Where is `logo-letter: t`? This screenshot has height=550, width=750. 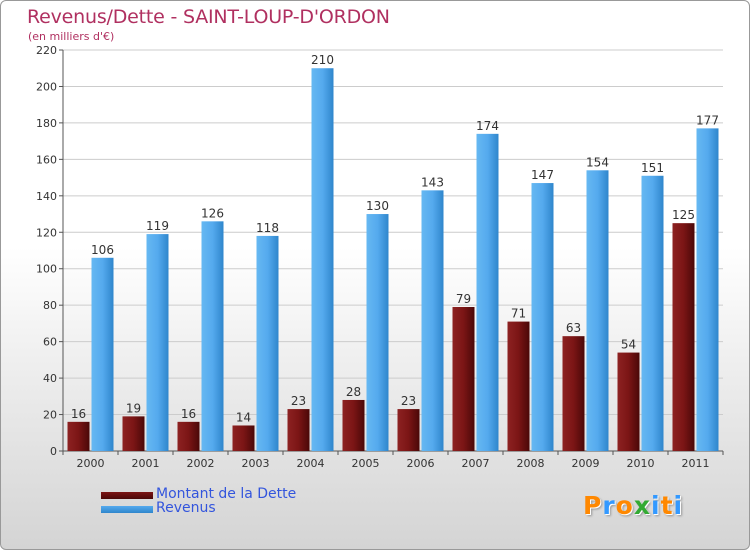
logo-letter: t is located at coordinates (667, 505).